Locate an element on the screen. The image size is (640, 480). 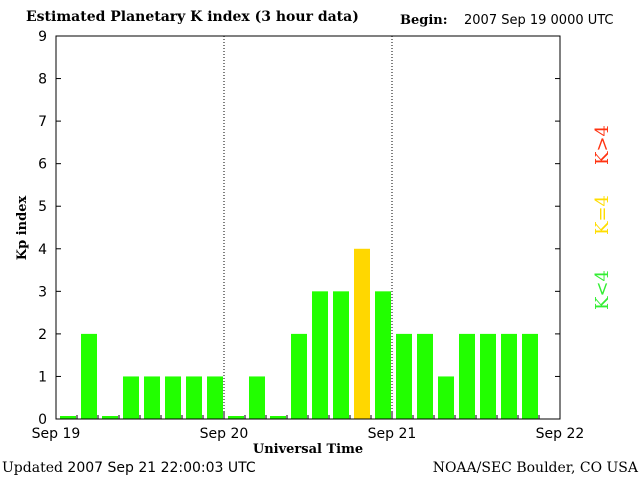
x-axis-title: Universal Time is located at coordinates (308, 449).